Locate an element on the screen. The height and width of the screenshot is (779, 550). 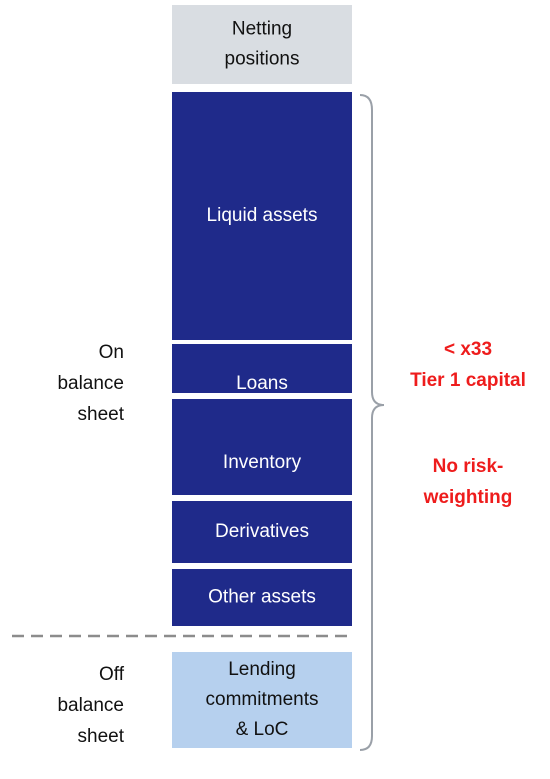
block-label: Derivatives is located at coordinates (262, 531).